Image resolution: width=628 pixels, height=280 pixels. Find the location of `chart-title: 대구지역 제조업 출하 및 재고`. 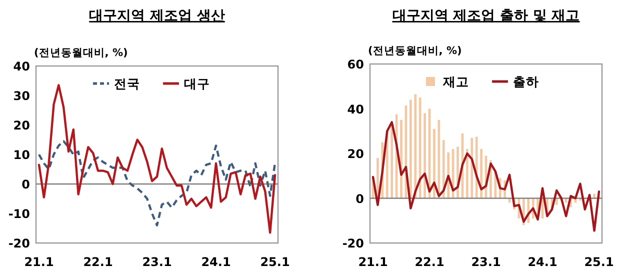

chart-title: 대구지역 제조업 출하 및 재고 is located at coordinates (486, 16).